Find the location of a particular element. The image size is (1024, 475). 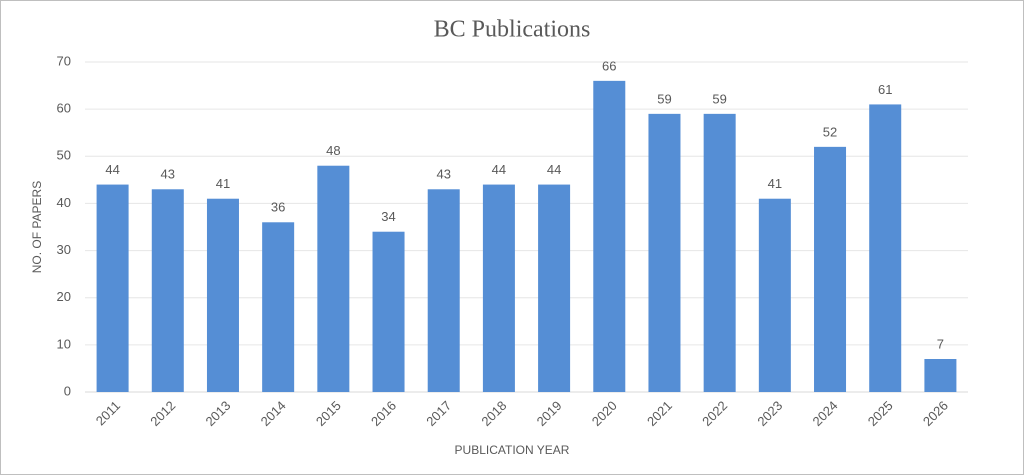

data-label: 34 is located at coordinates (388, 216).